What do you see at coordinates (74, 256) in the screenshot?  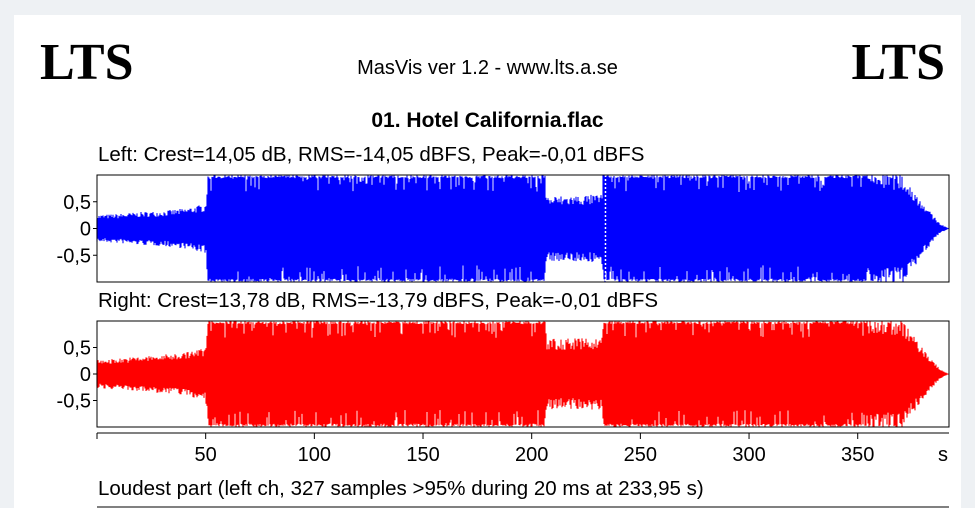 I see `left-y-tick-label: -0,5` at bounding box center [74, 256].